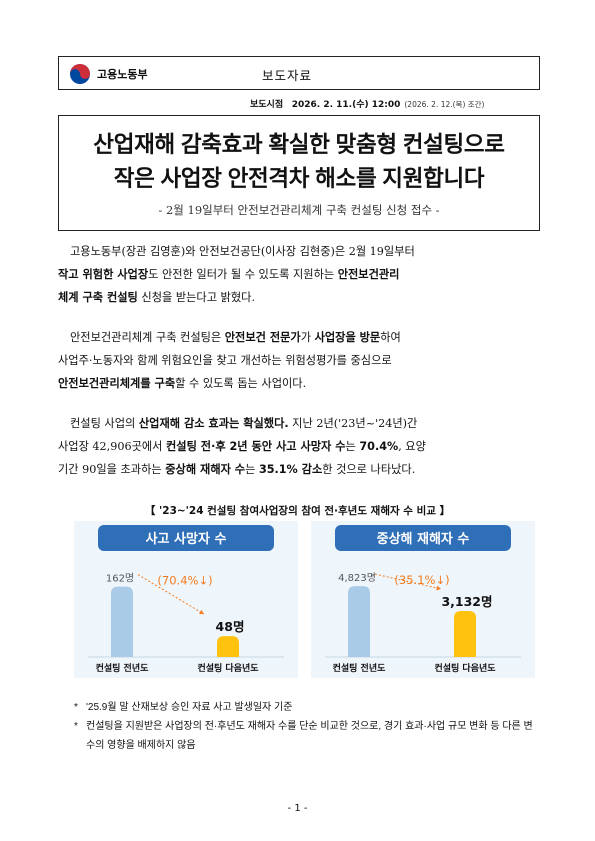  I want to click on p3-bold-3: 70.4%, so click(379, 446).